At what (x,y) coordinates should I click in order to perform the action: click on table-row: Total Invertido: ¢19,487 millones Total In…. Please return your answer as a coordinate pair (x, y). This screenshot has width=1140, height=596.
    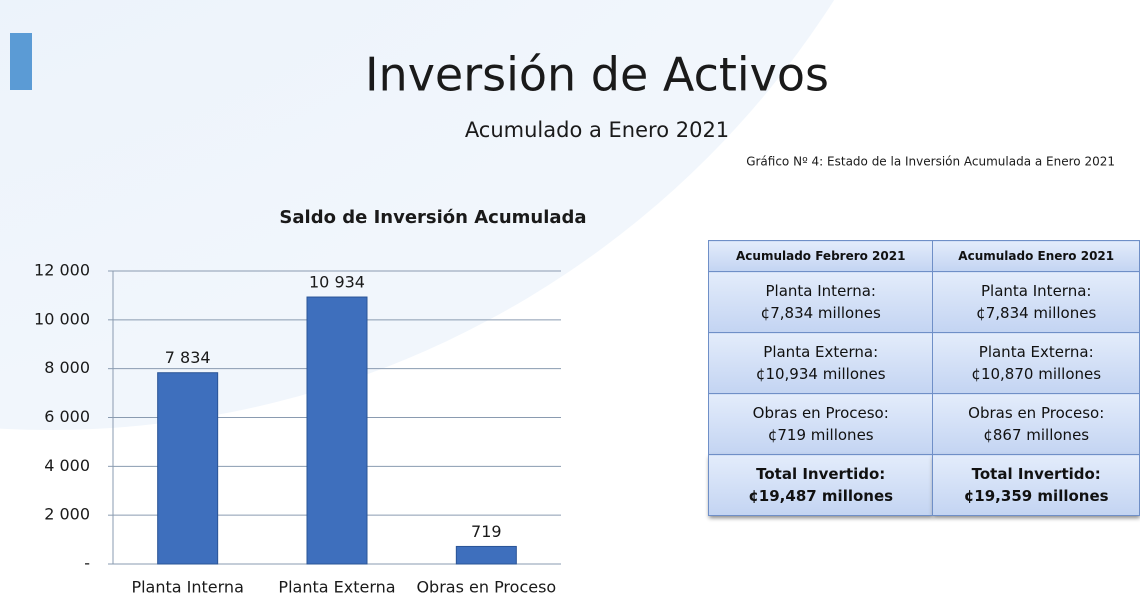
    Looking at the image, I should click on (923, 485).